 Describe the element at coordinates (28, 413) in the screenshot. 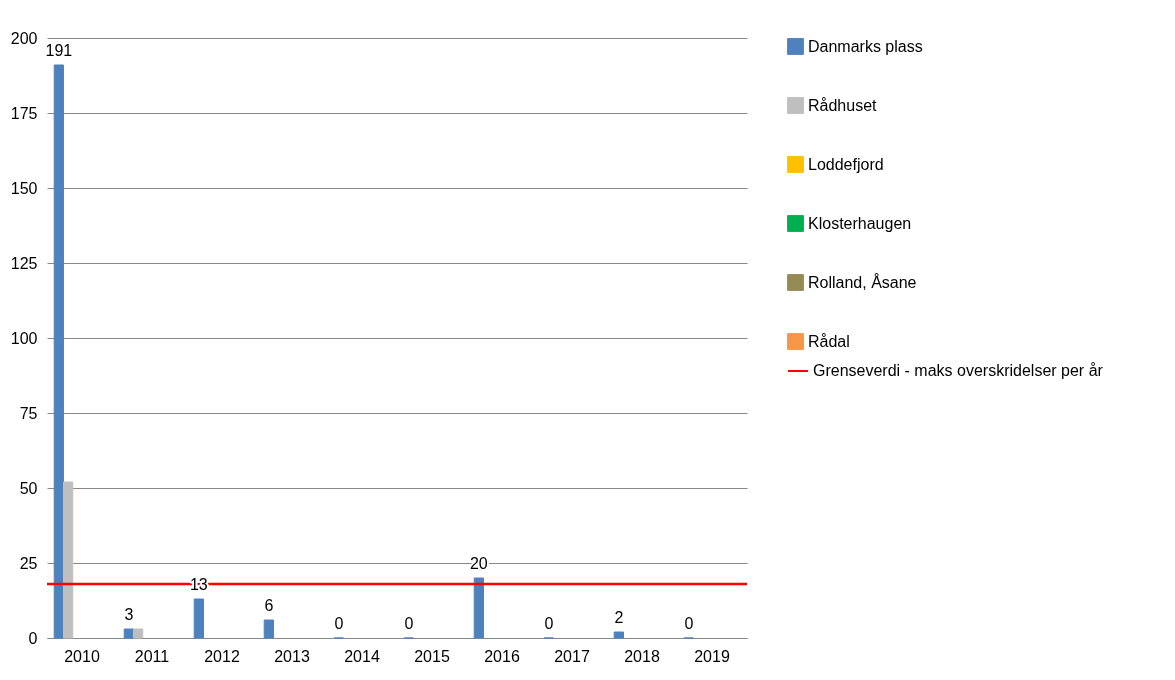

I see `y-tick-label: 75` at that location.